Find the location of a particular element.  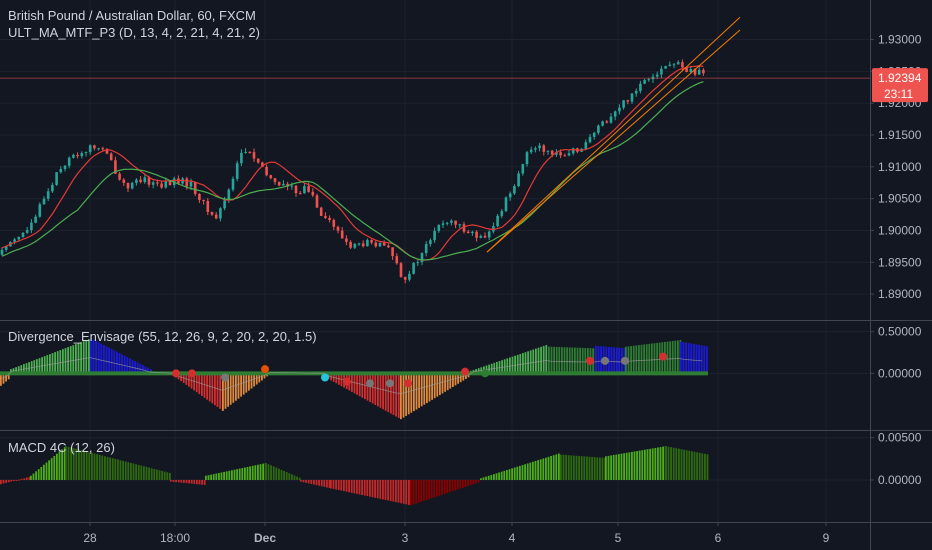

trendline is located at coordinates (613, 134).